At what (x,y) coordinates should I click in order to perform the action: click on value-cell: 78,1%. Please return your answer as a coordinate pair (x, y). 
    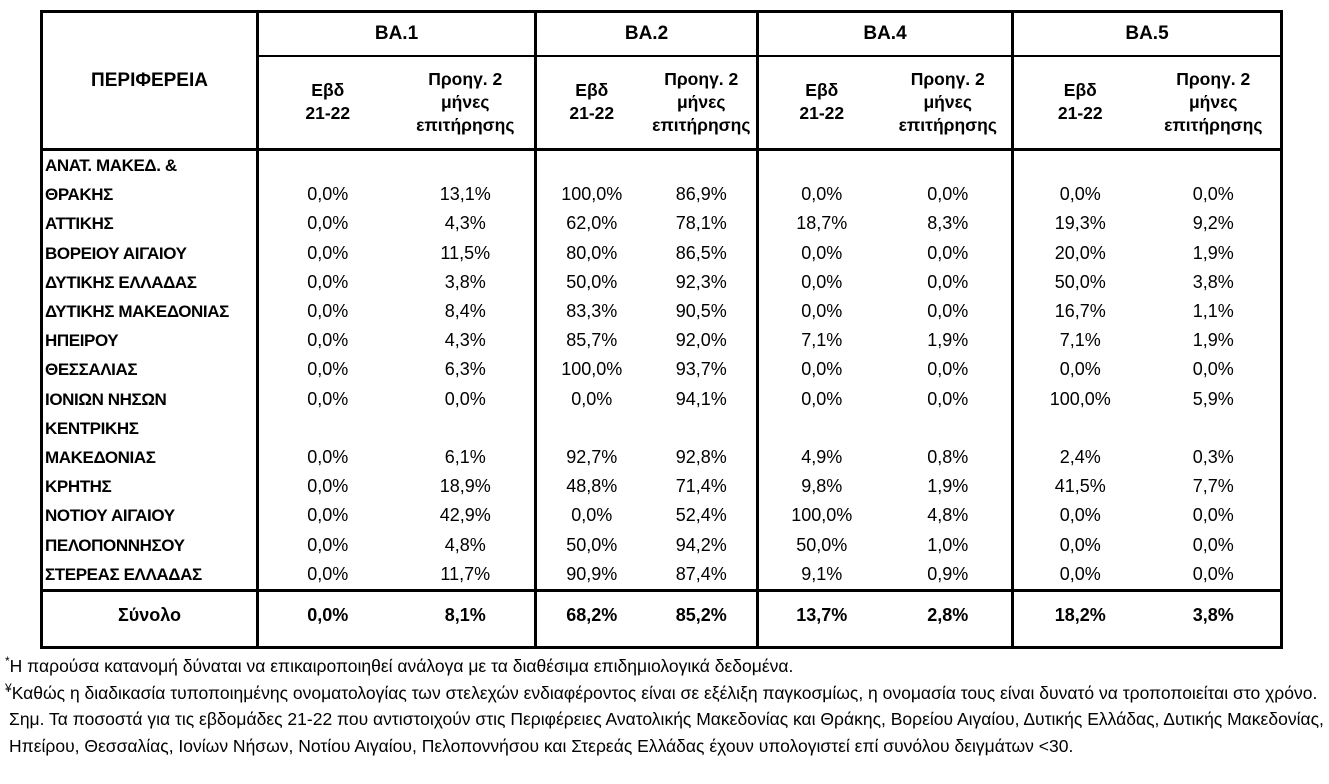
    Looking at the image, I should click on (701, 223).